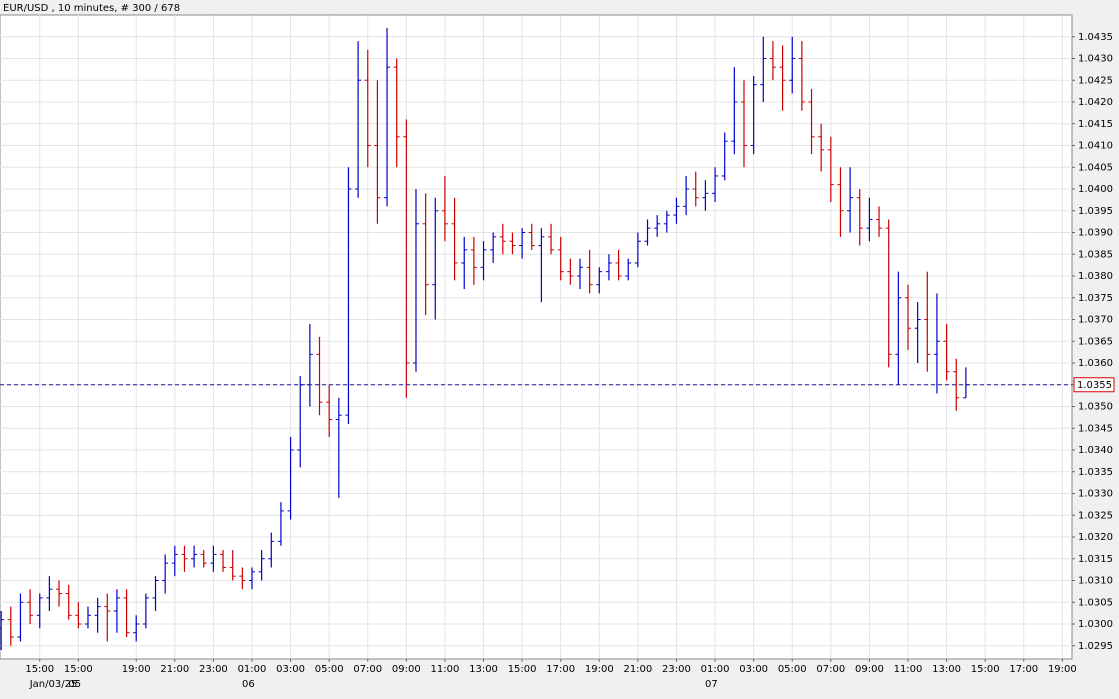  I want to click on y-tick-label: 1.0365, so click(1095, 341).